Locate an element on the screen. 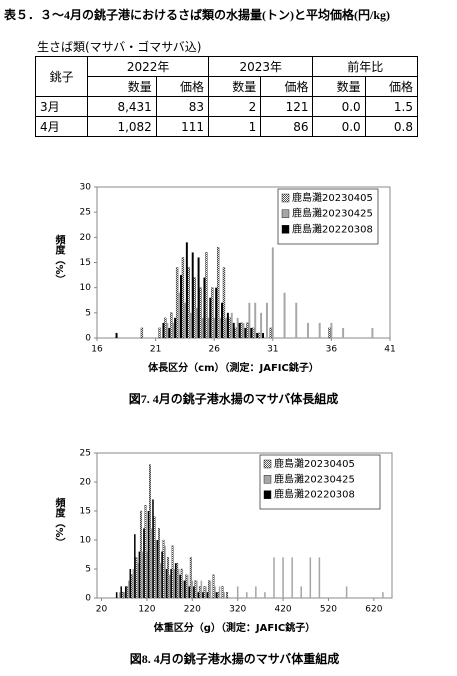 This screenshot has width=457, height=676. legend-box is located at coordinates (320, 482).